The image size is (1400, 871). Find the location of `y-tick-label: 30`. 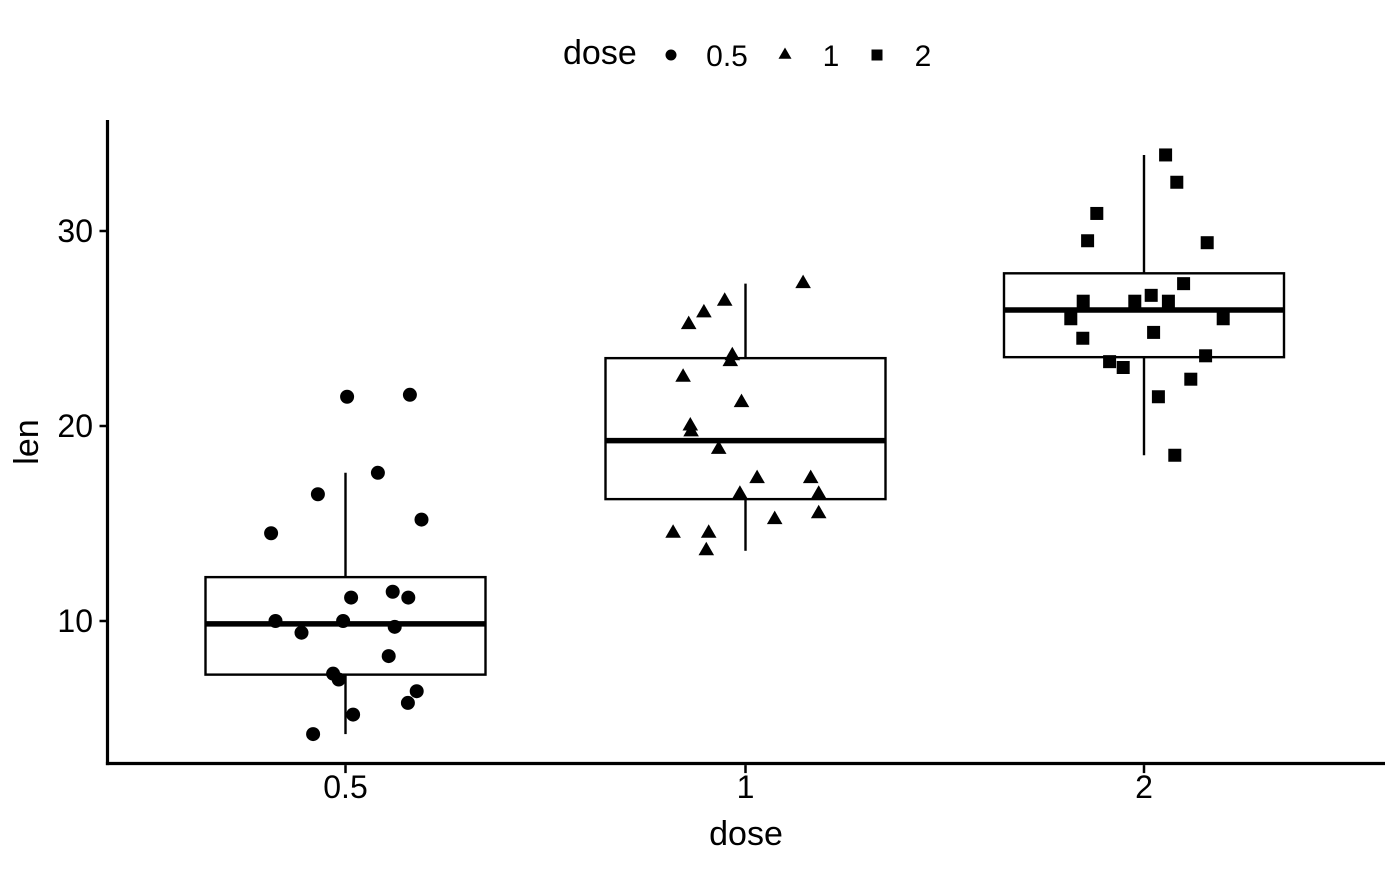

y-tick-label: 30 is located at coordinates (75, 231).